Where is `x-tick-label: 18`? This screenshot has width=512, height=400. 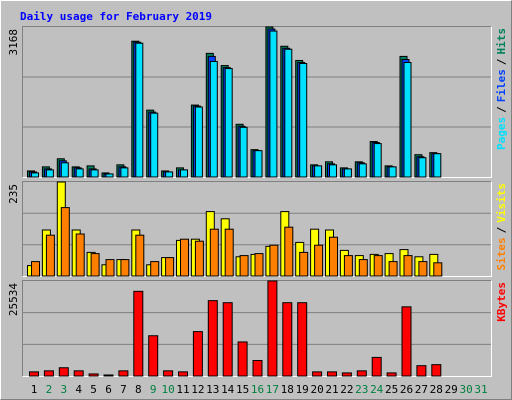 x-tick-label: 18 is located at coordinates (287, 389).